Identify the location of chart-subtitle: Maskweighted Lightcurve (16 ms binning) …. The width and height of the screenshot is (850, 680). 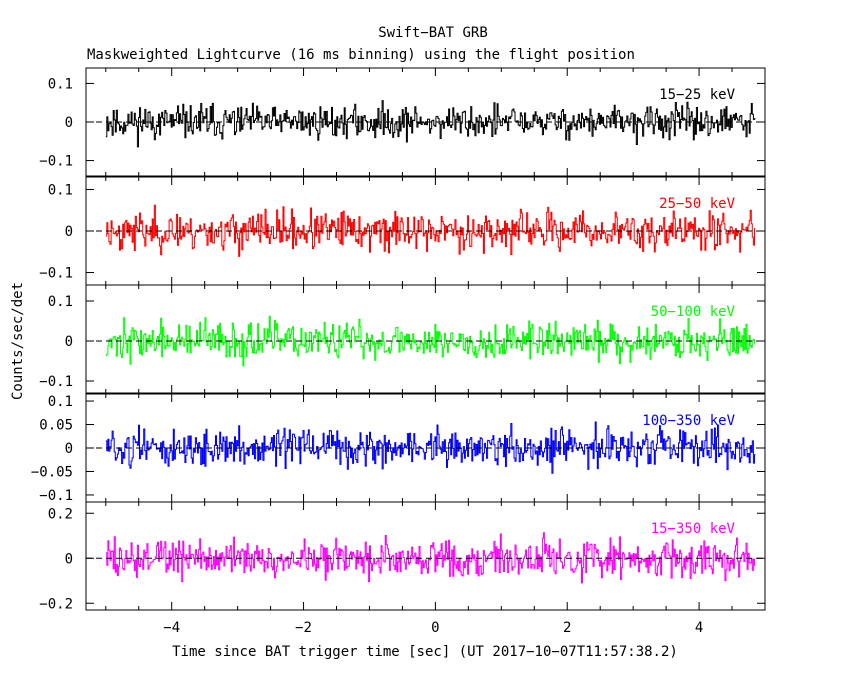
(361, 55).